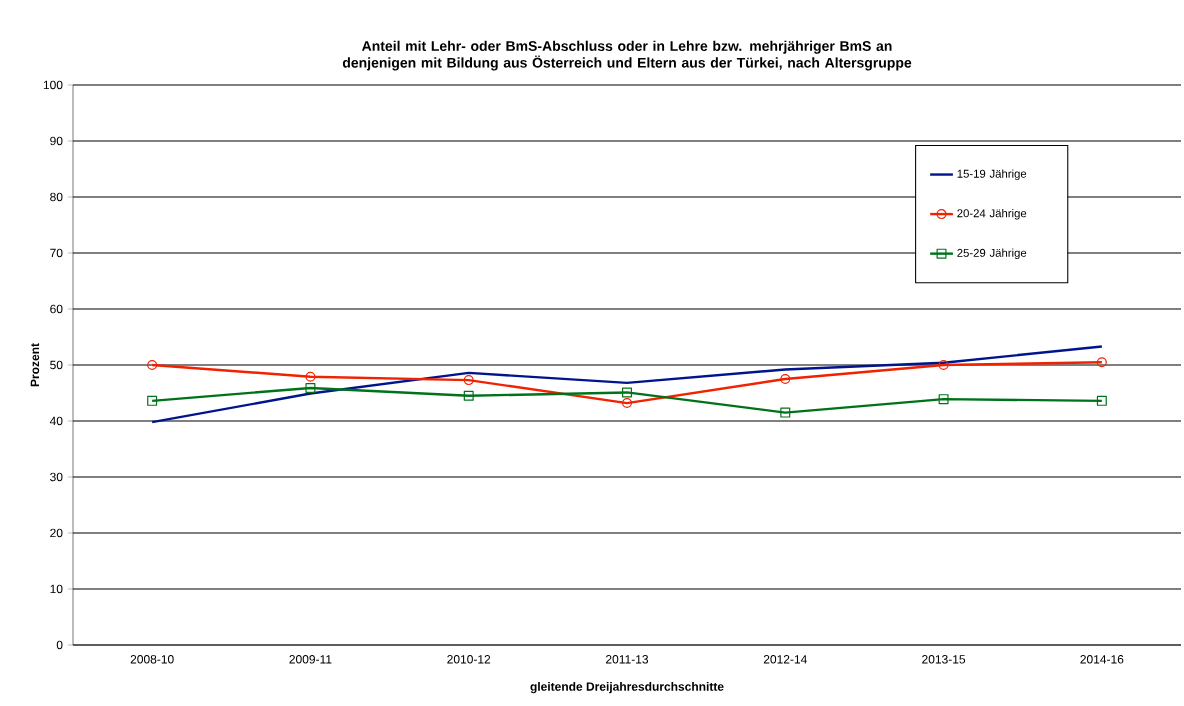 The height and width of the screenshot is (706, 1184). What do you see at coordinates (56, 309) in the screenshot?
I see `y-tick-label: 60` at bounding box center [56, 309].